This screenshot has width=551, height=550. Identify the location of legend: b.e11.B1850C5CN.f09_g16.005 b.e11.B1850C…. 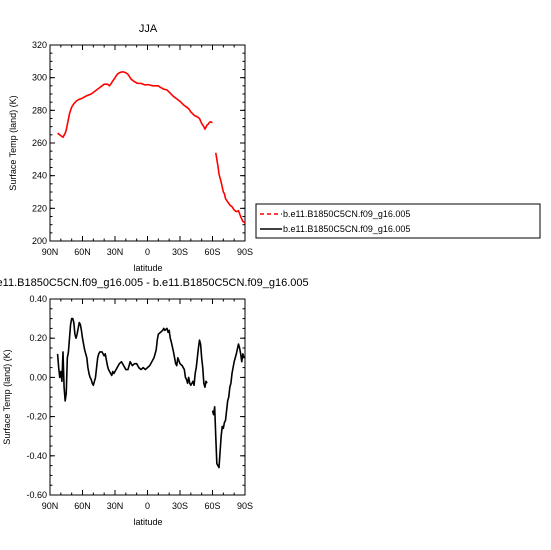
(398, 221).